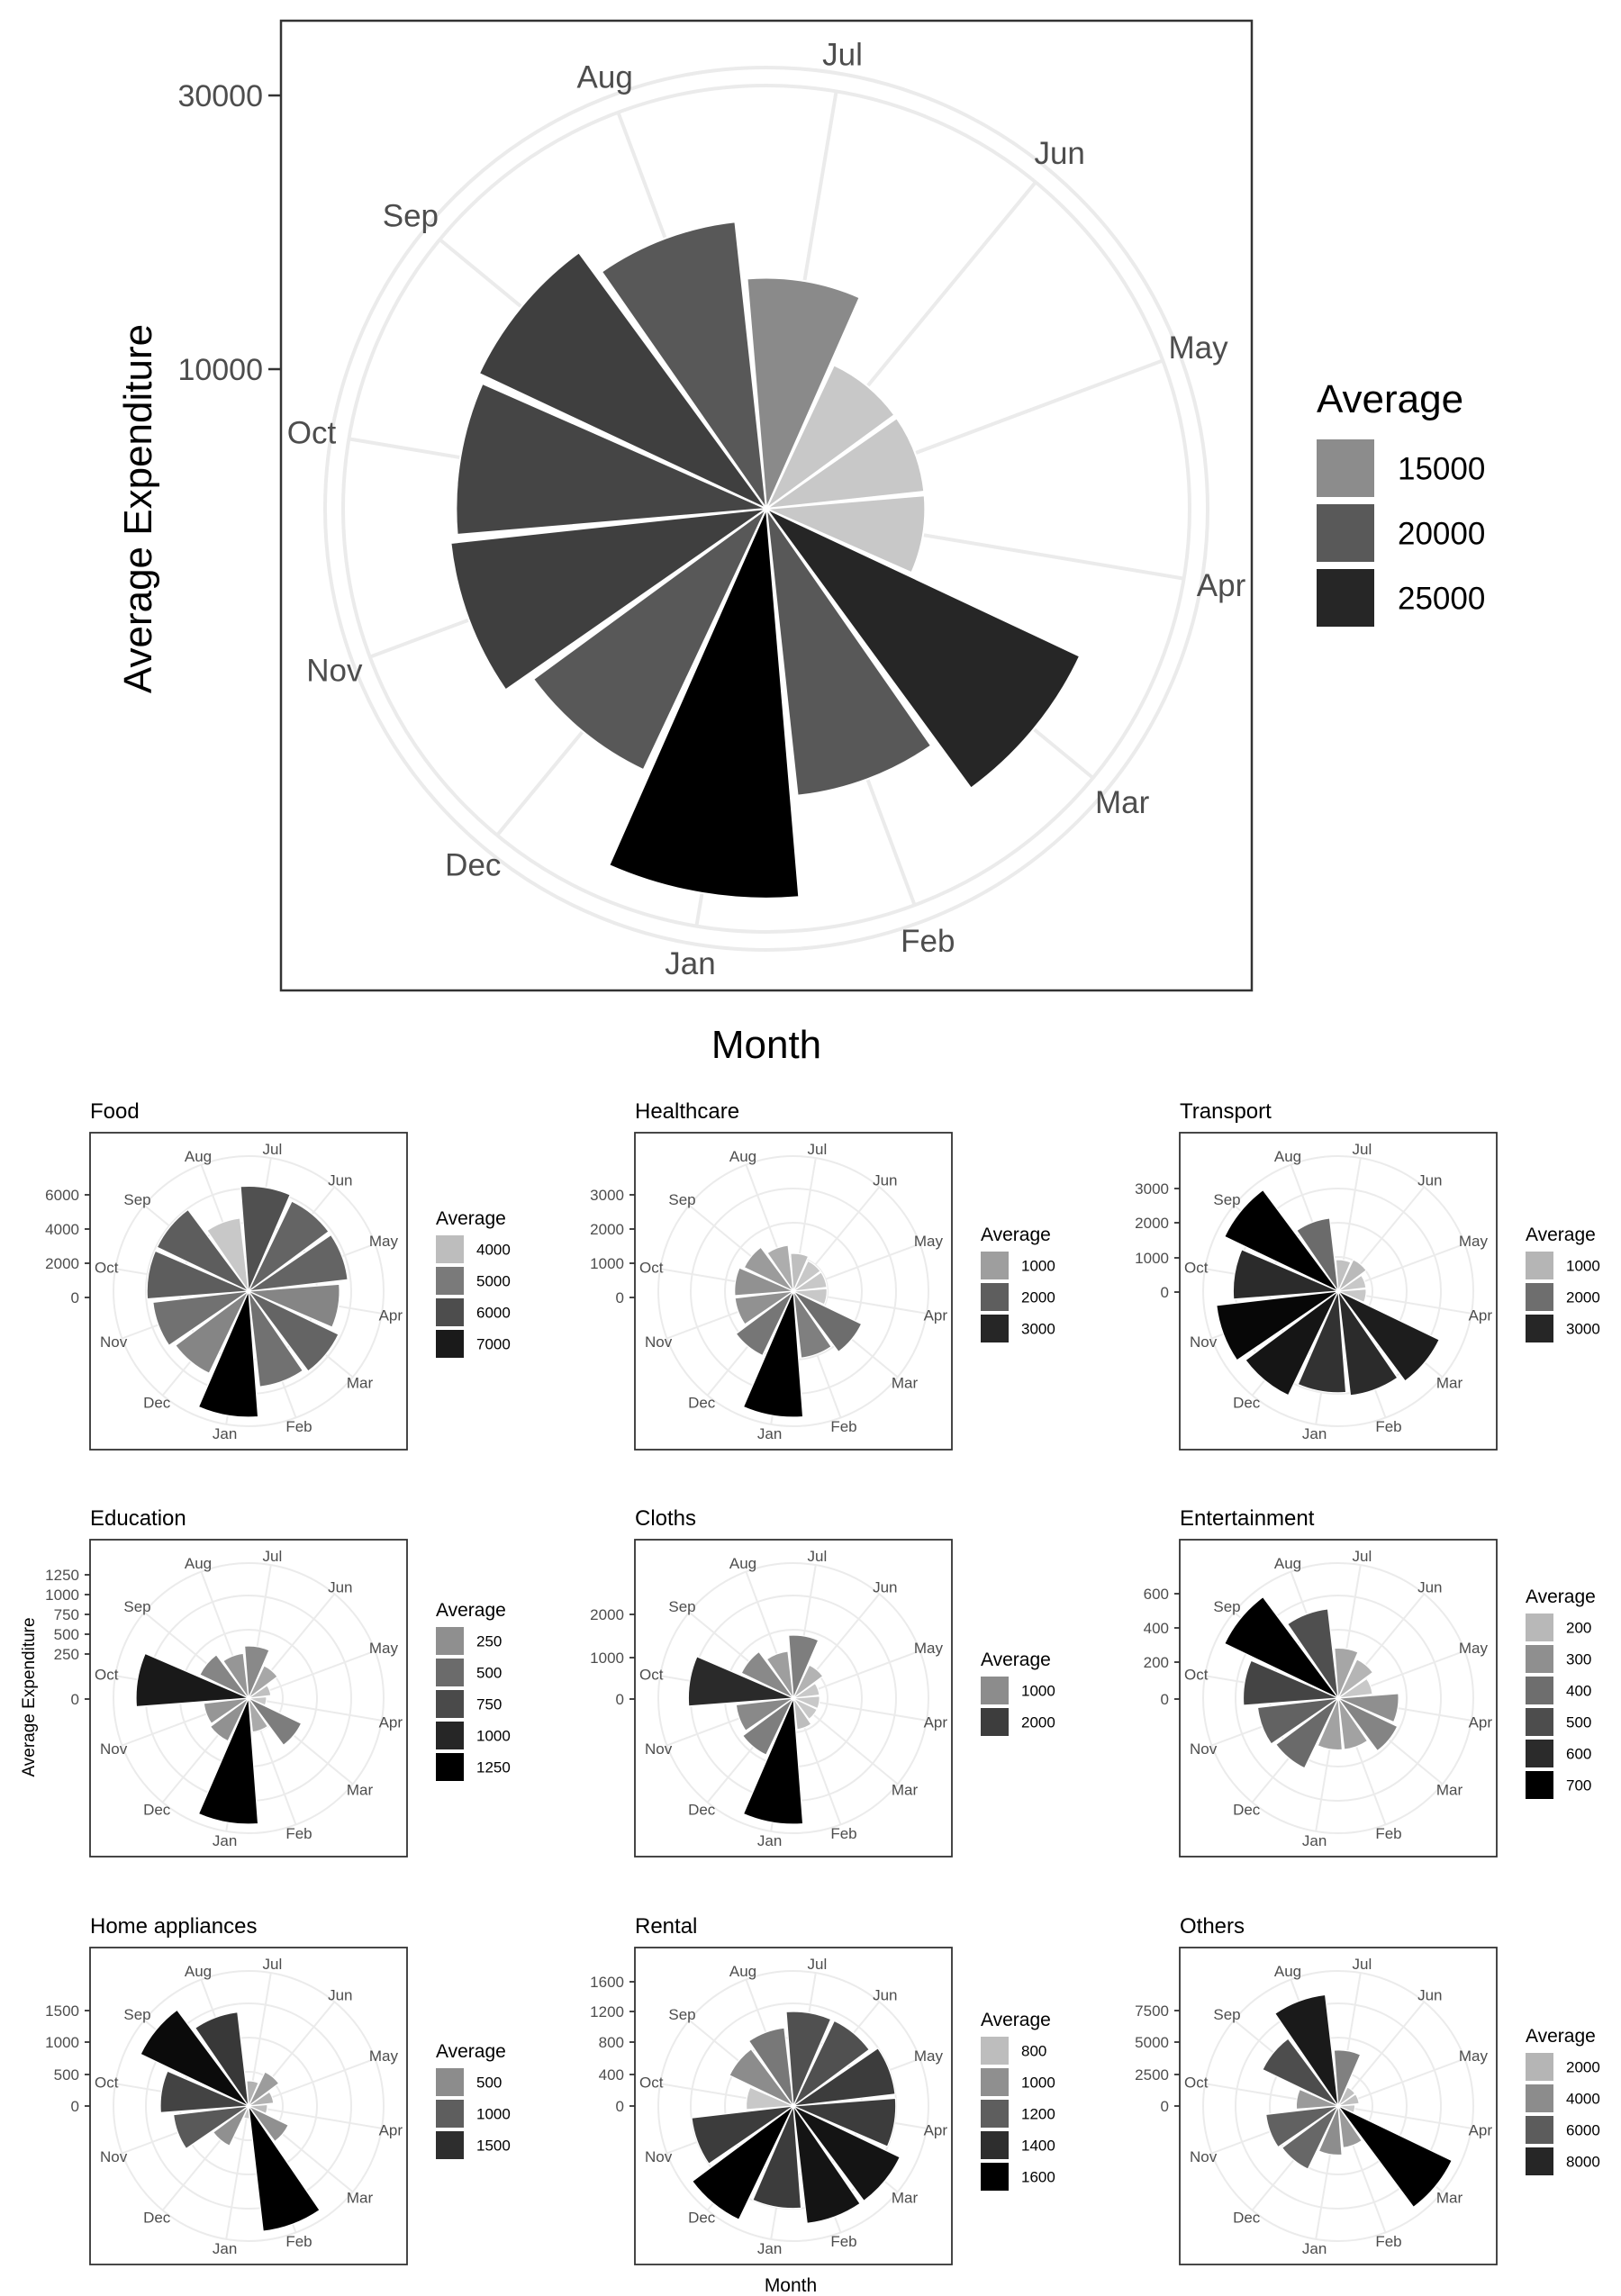 The width and height of the screenshot is (1621, 2296). I want to click on y-tick-label: 10000, so click(220, 370).